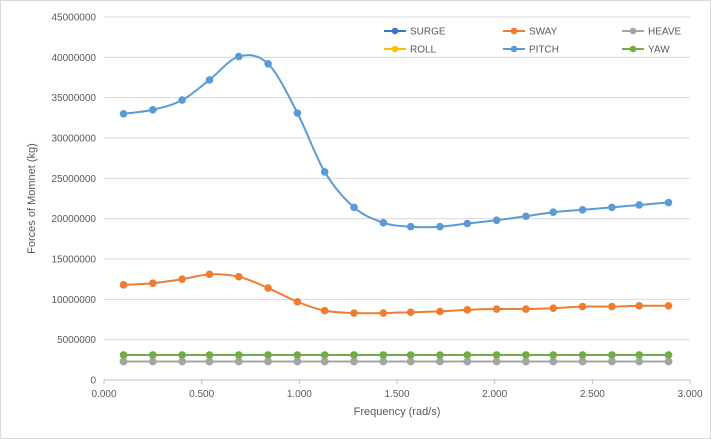 This screenshot has height=439, width=711. I want to click on x-tick-label: 3.000, so click(689, 394).